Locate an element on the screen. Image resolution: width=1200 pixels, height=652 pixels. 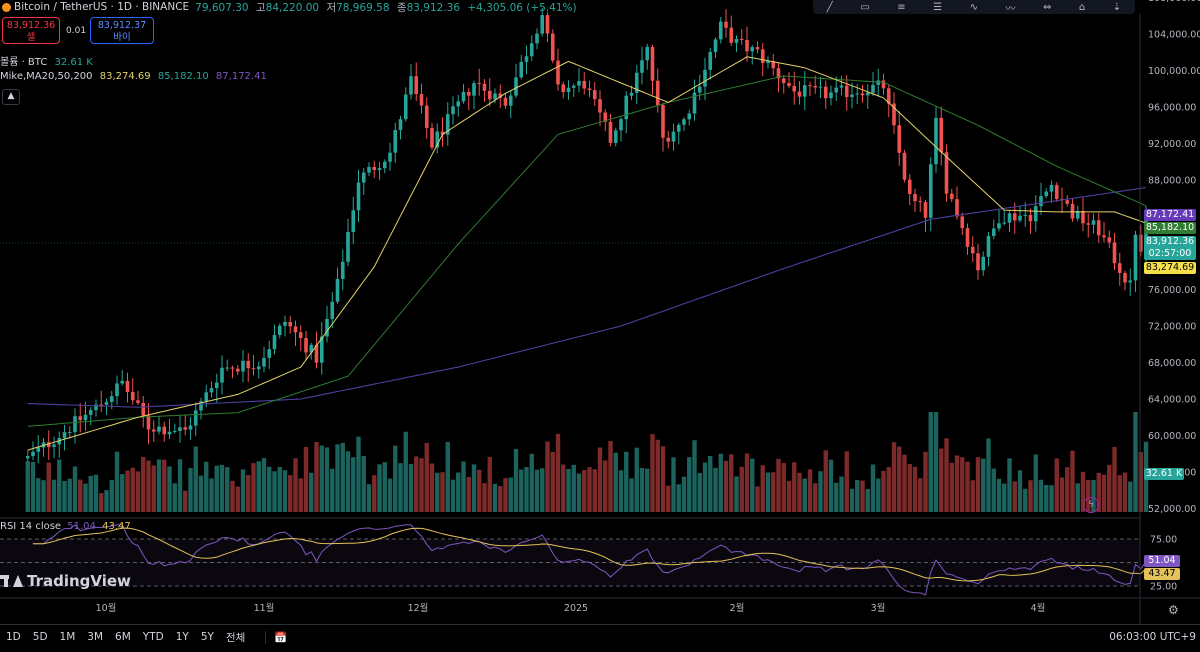
list-icon: ☰ is located at coordinates (938, 7).